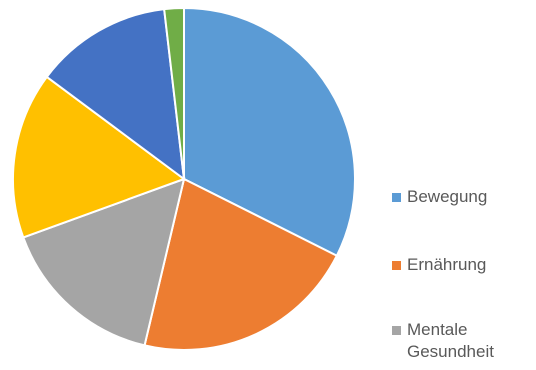  Describe the element at coordinates (447, 264) in the screenshot. I see `legend-label-ernaehrung: Ernährung` at that location.